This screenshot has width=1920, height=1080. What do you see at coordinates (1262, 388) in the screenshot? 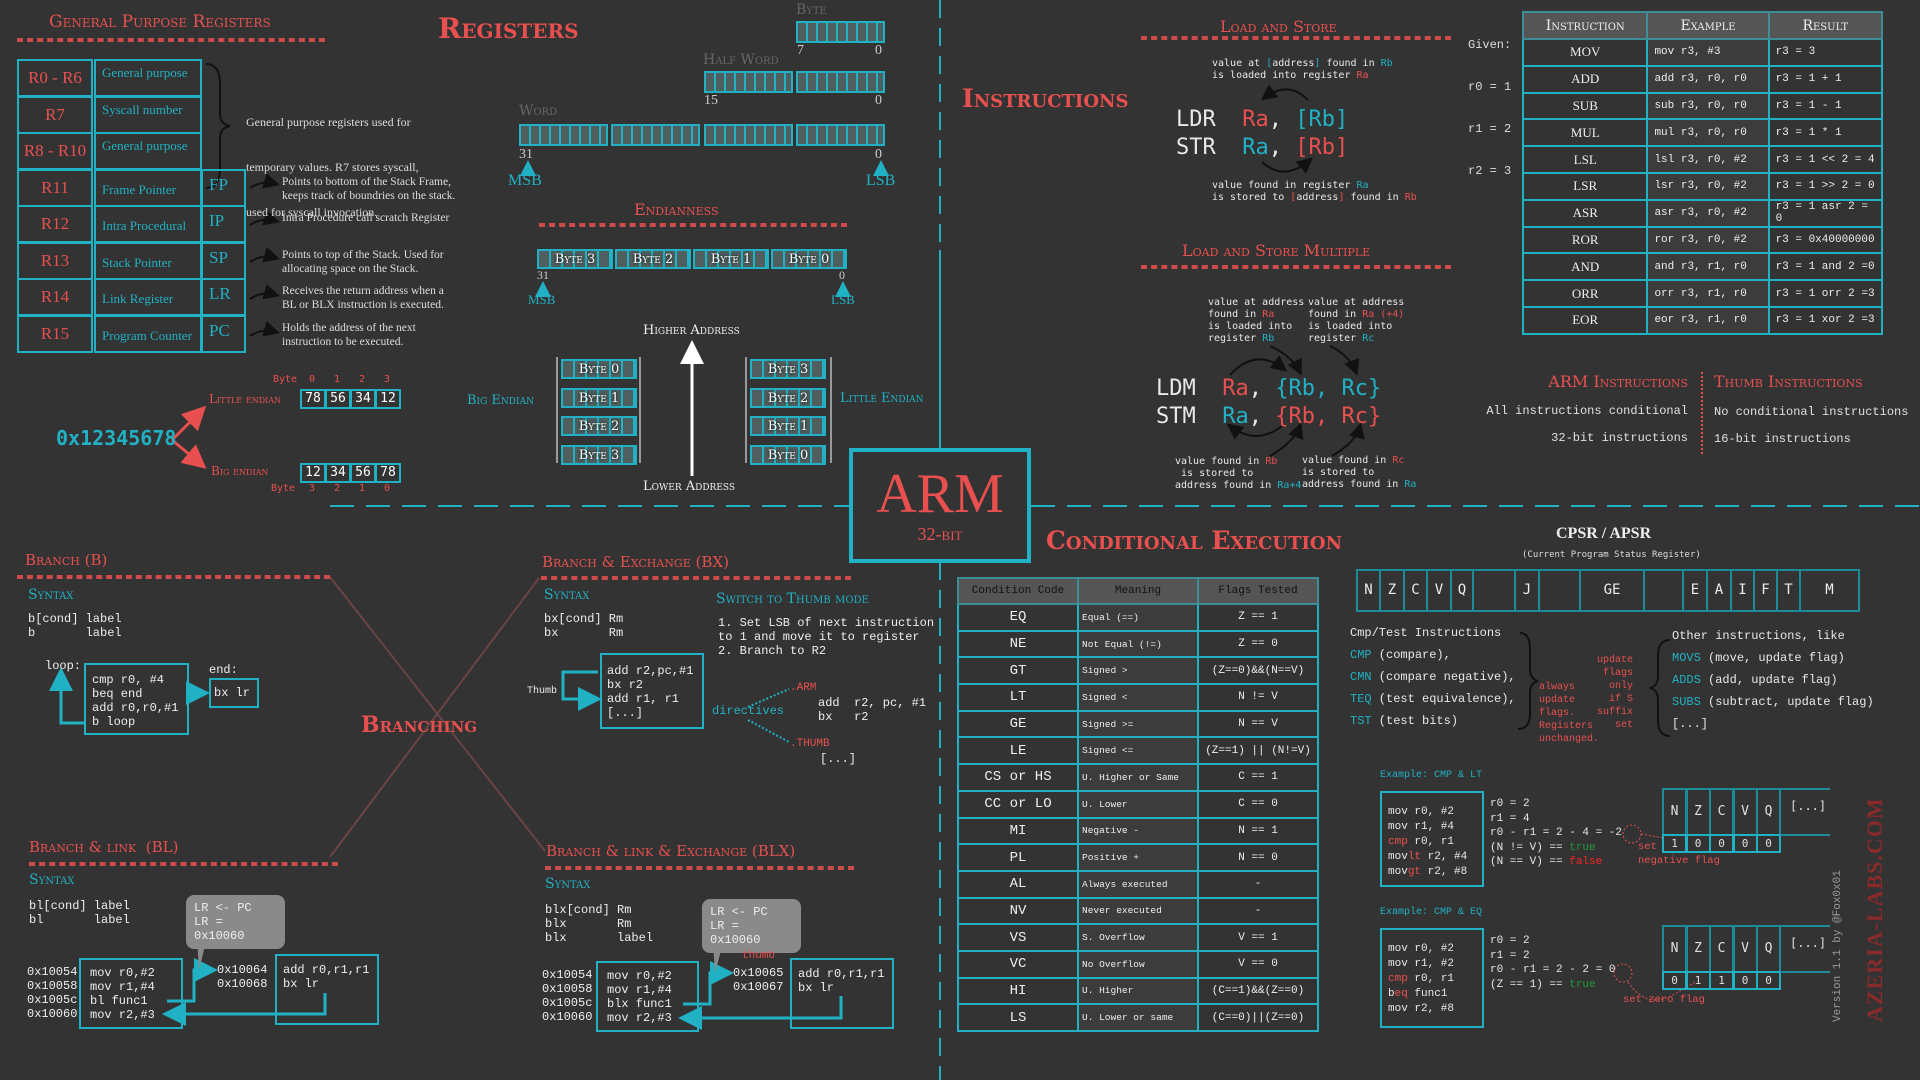
I see `text-segment: ,` at bounding box center [1262, 388].